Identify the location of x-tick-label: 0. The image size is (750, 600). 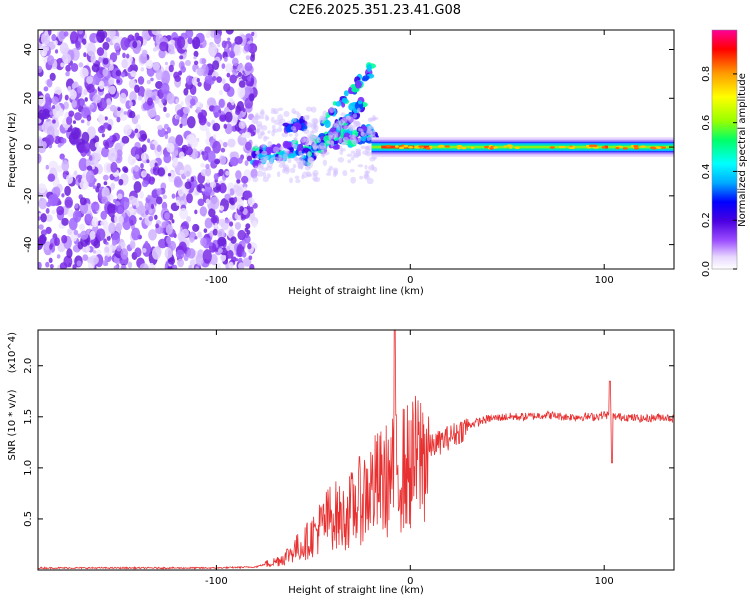
(410, 280).